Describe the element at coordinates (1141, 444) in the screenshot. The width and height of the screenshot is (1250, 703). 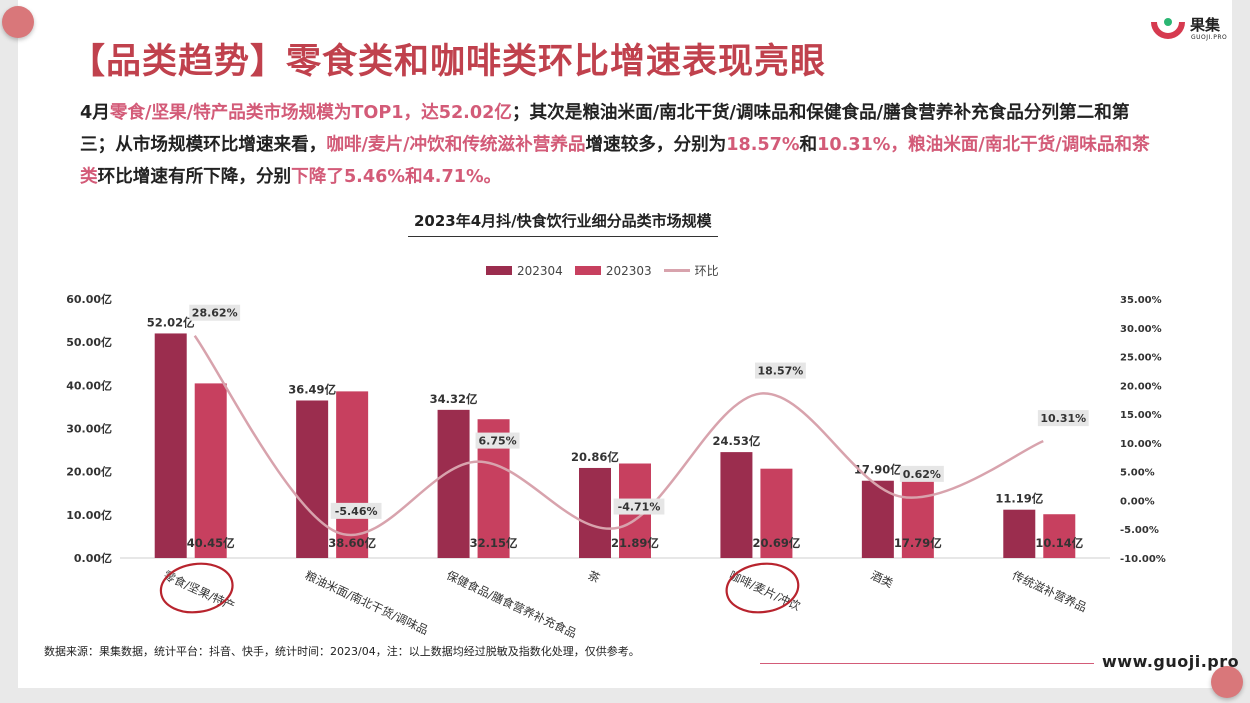
I see `y-right-tick-label: 10.00%` at that location.